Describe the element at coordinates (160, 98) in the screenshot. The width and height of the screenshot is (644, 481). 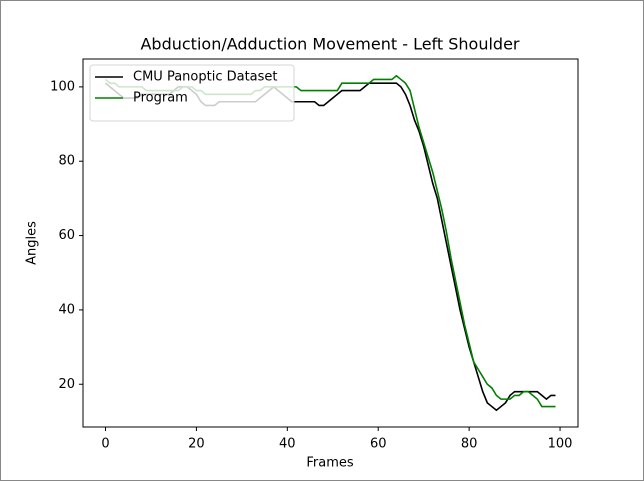
I see `legend-label: Program` at that location.